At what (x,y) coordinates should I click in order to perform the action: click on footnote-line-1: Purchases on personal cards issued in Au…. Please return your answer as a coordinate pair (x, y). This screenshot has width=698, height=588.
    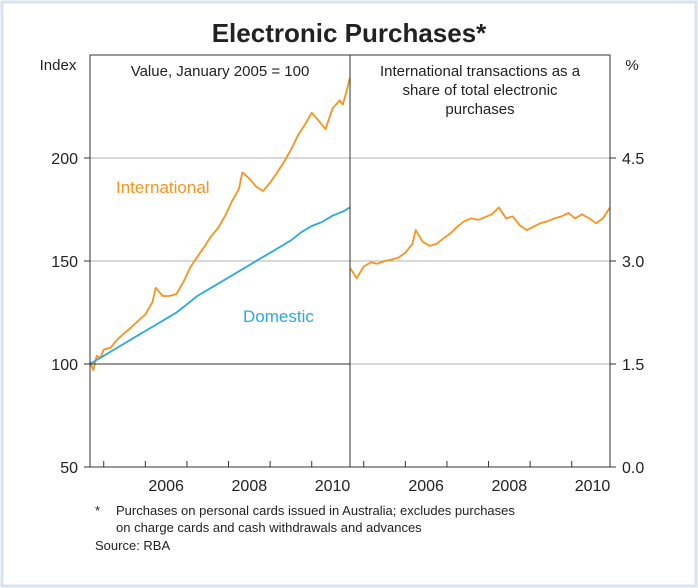
    Looking at the image, I should click on (315, 510).